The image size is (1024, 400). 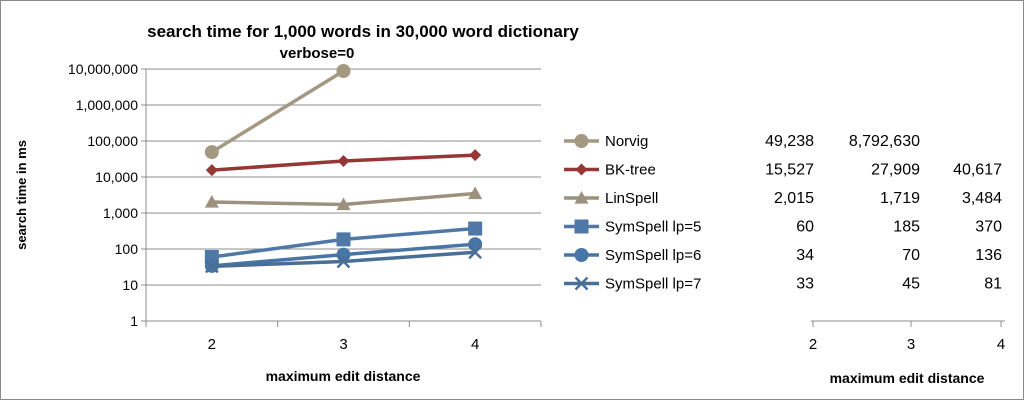 I want to click on legend-label: SymSpell lp=6, so click(x=653, y=255).